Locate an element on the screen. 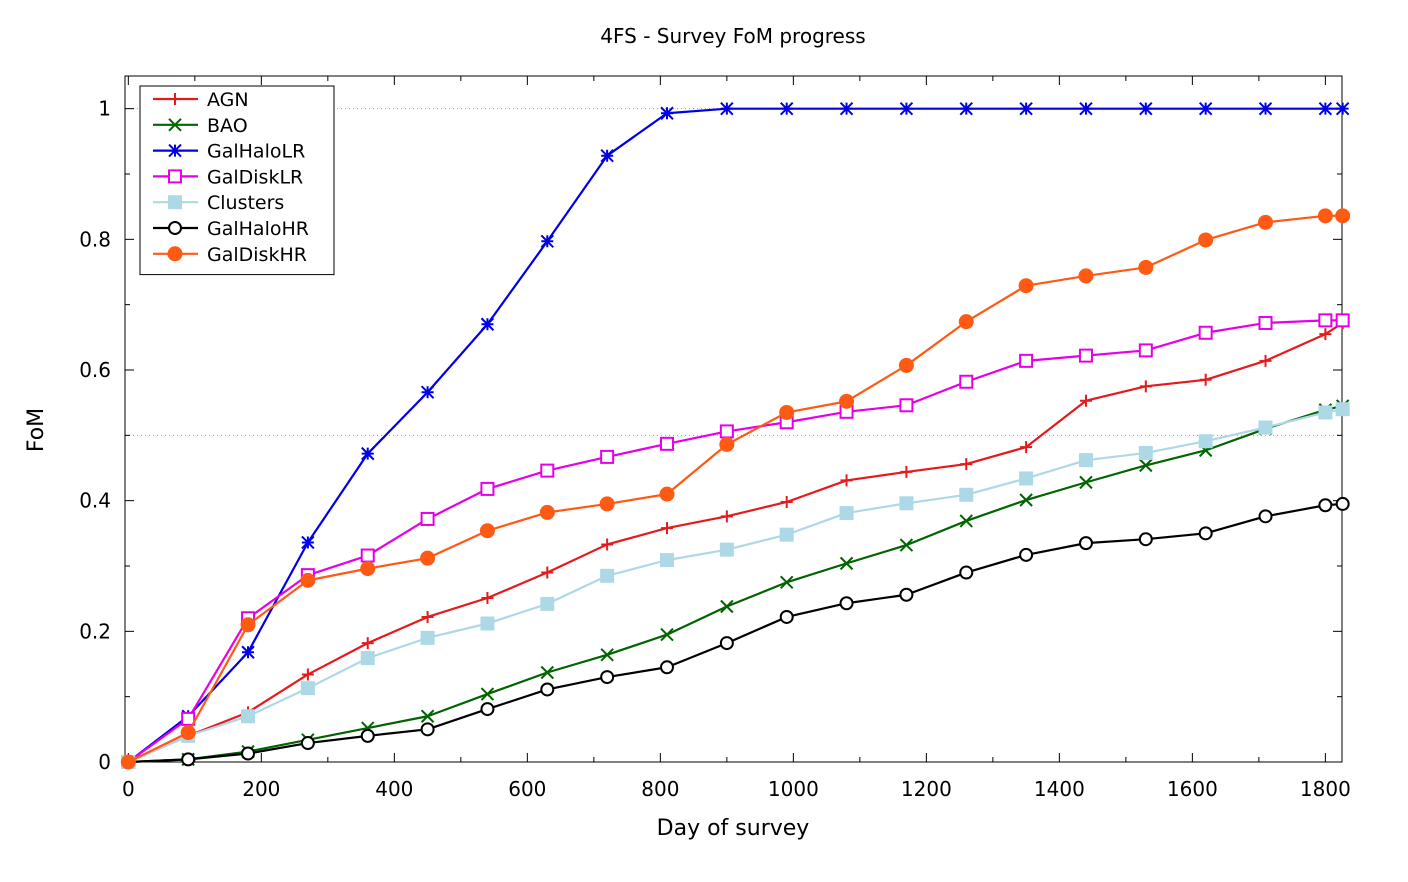 This screenshot has width=1408, height=882. chart-title: 4FS - Survey FoM progress is located at coordinates (732, 36).